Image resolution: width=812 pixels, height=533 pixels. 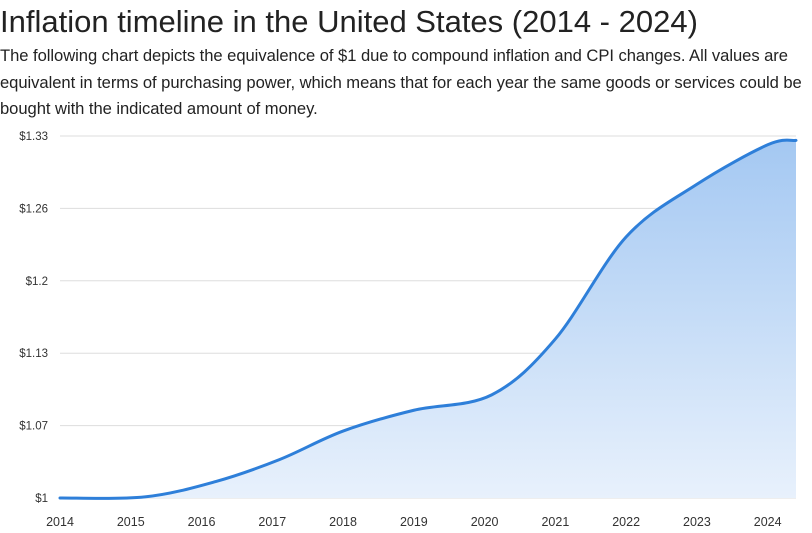 I want to click on y-tick-label: $1.26, so click(x=33, y=209).